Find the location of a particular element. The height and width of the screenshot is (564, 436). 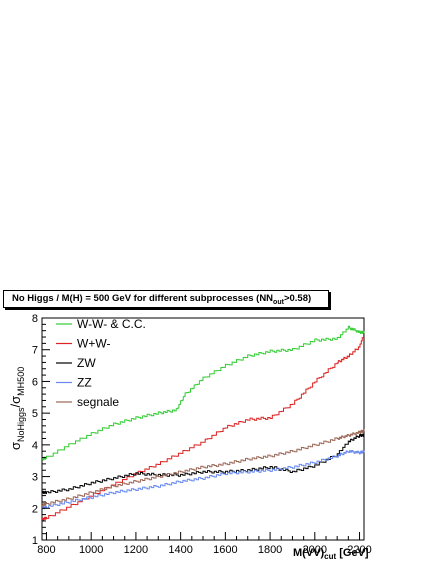

x-axis-title-sub: cut is located at coordinates (330, 556).